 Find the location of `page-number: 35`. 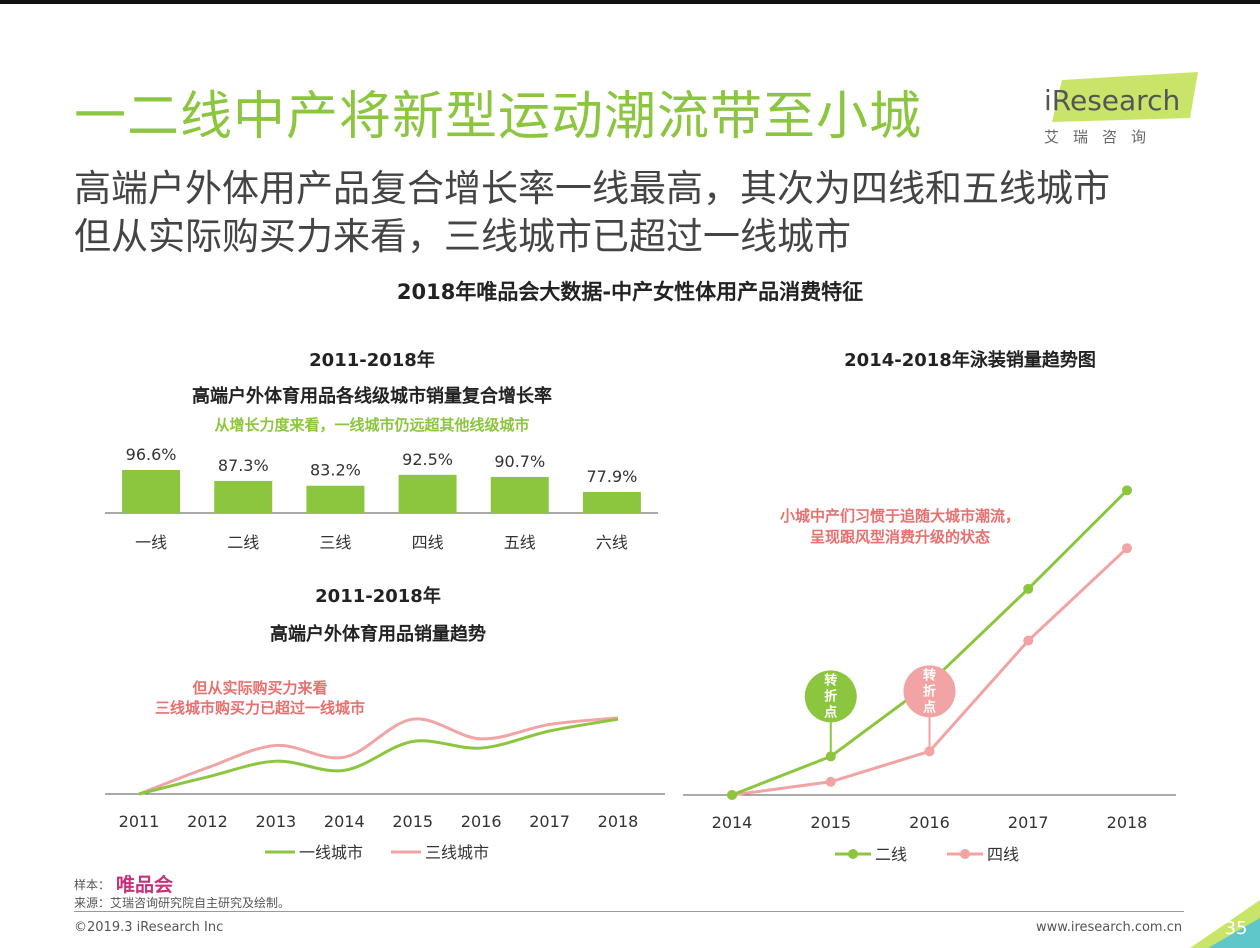

page-number: 35 is located at coordinates (1236, 928).